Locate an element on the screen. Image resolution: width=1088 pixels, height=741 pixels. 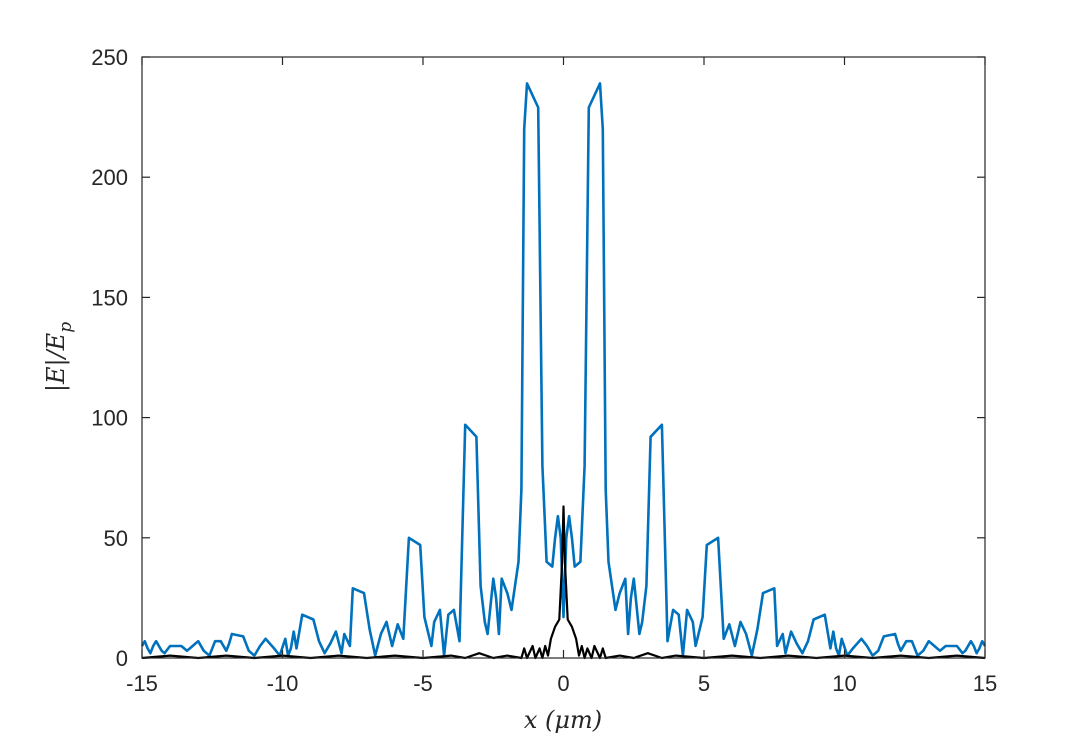
y-axis-label: |E|/Ep is located at coordinates (59, 357).